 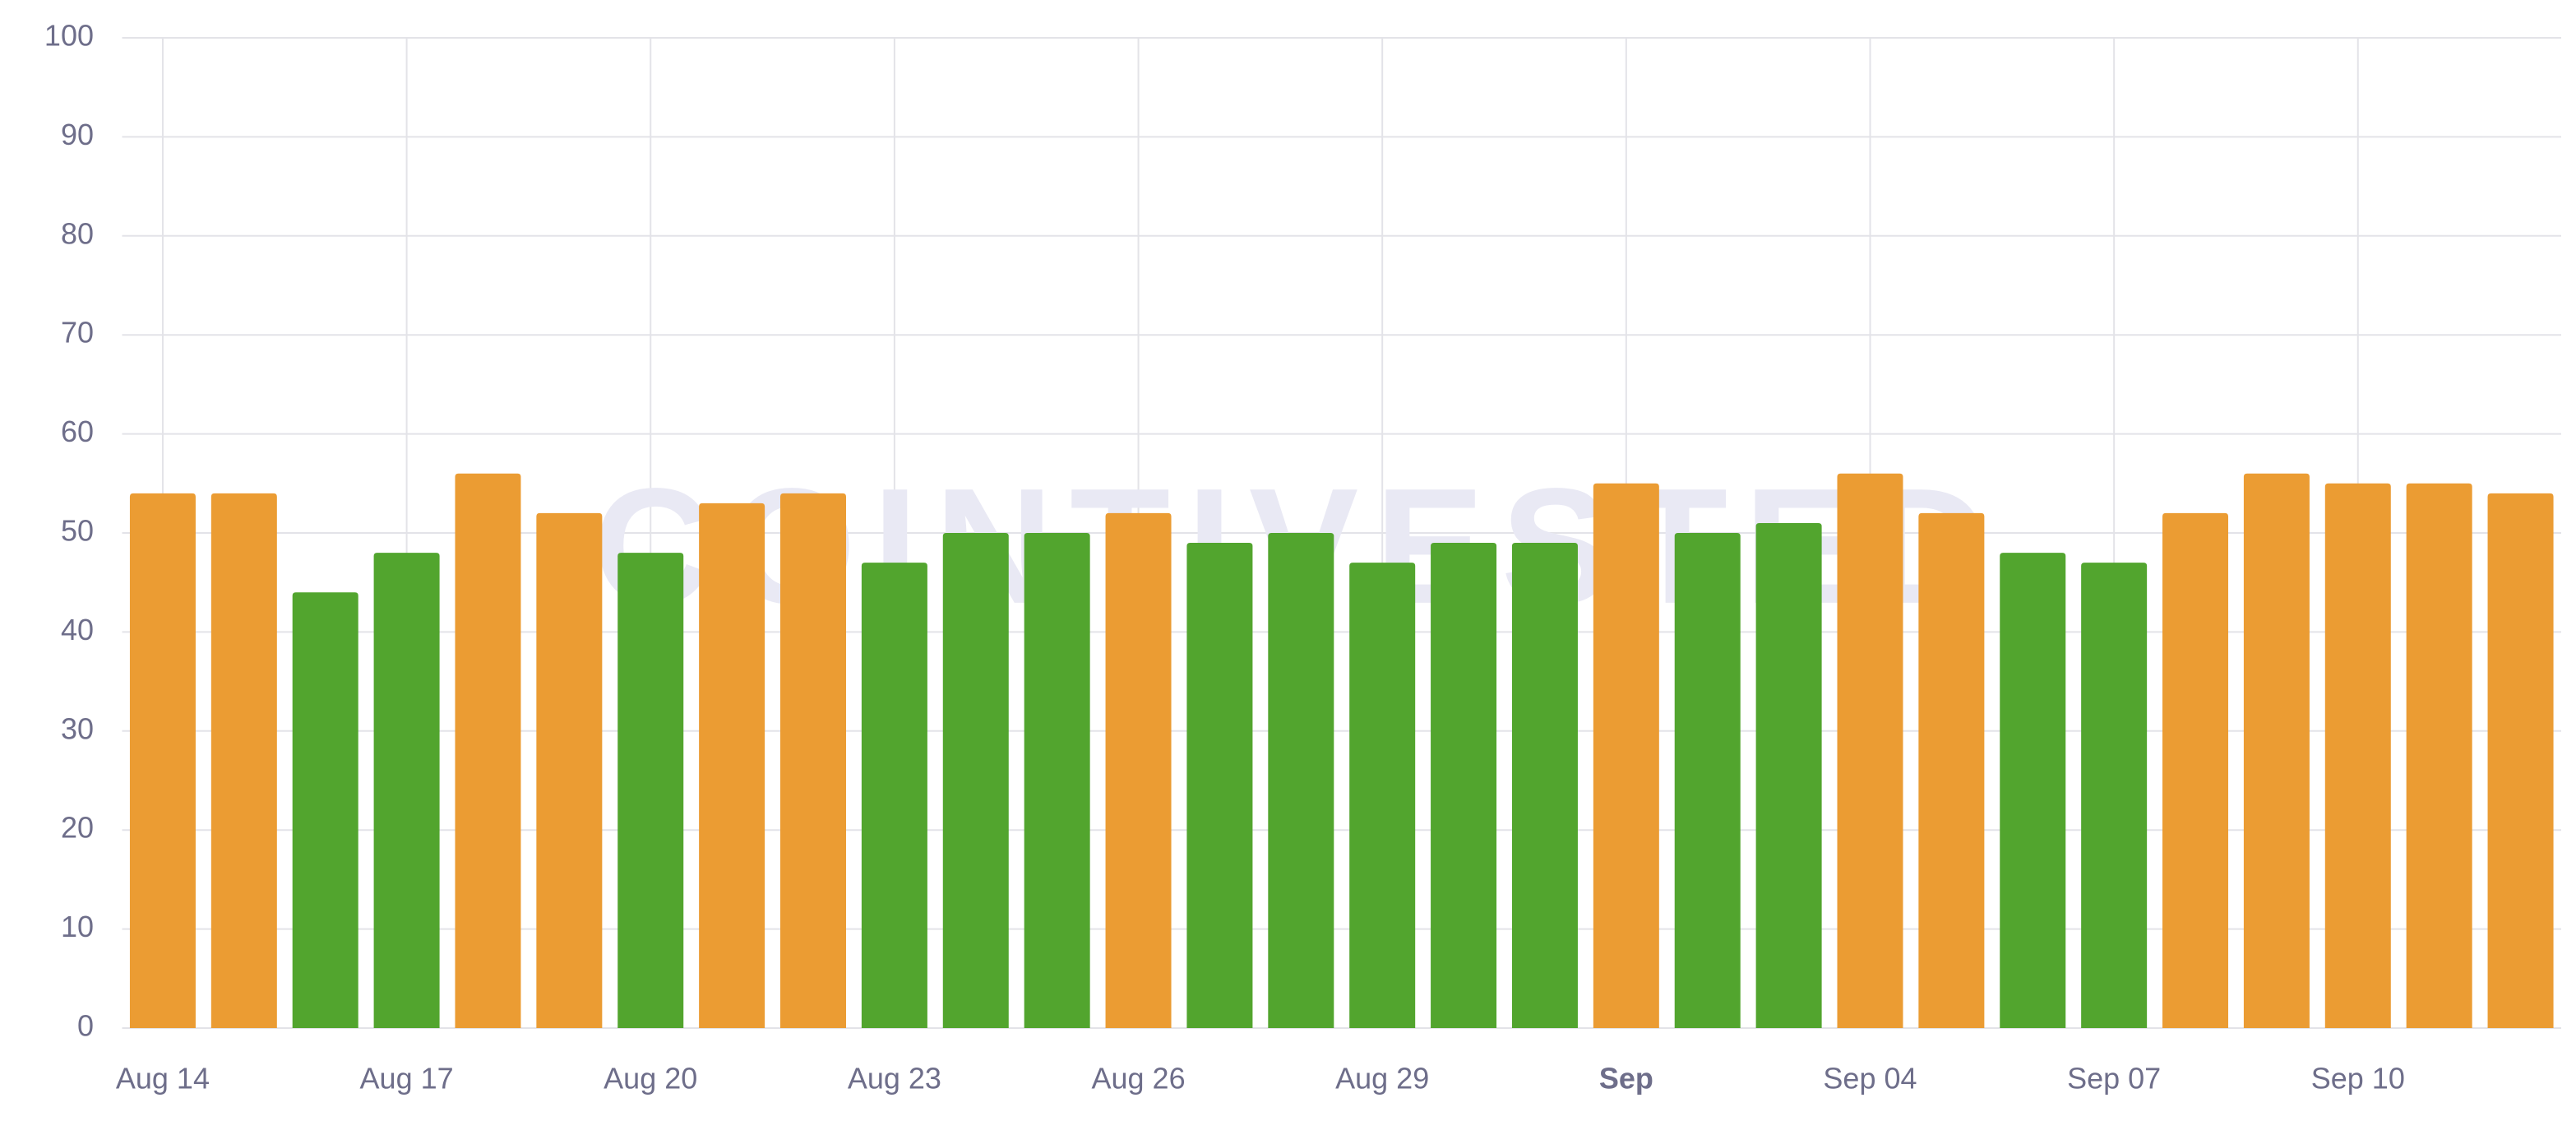 I want to click on y-tick-label: 0, so click(x=85, y=1026).